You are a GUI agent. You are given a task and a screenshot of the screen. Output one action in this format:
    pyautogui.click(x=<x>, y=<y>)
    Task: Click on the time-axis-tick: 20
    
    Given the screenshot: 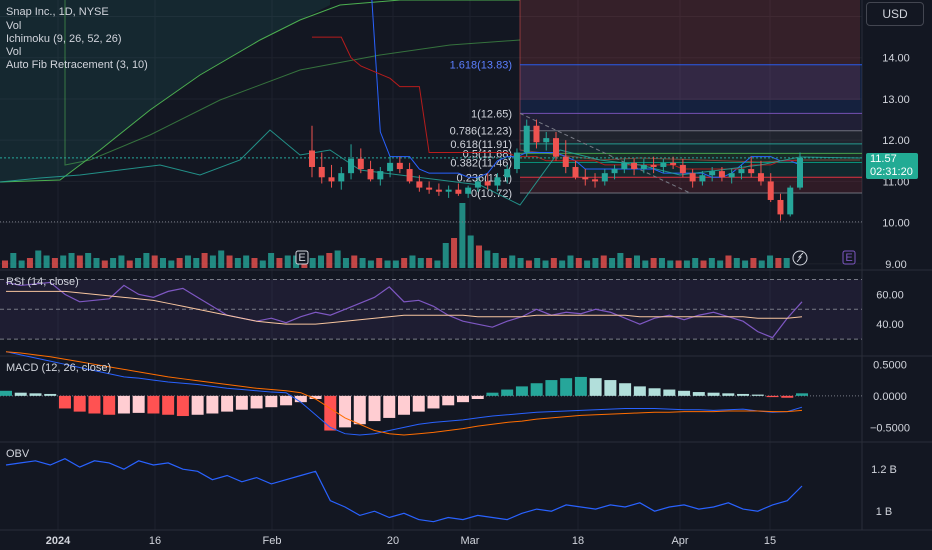 What is the action you would take?
    pyautogui.click(x=393, y=541)
    